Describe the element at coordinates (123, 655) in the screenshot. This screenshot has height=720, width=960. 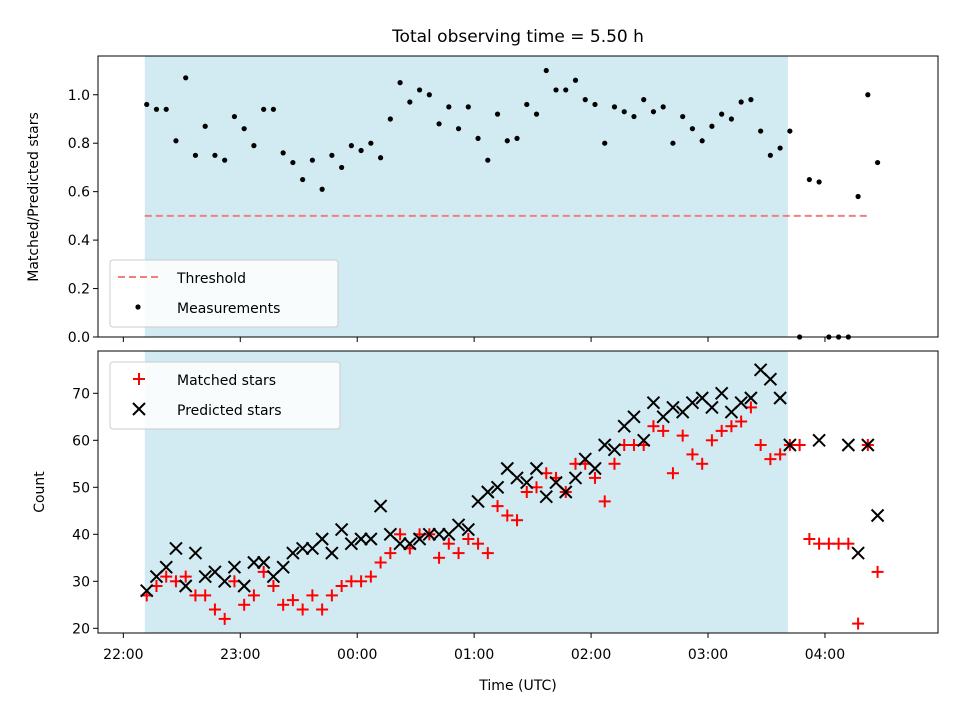
I see `bottom-x-tick-label: 22:00` at that location.